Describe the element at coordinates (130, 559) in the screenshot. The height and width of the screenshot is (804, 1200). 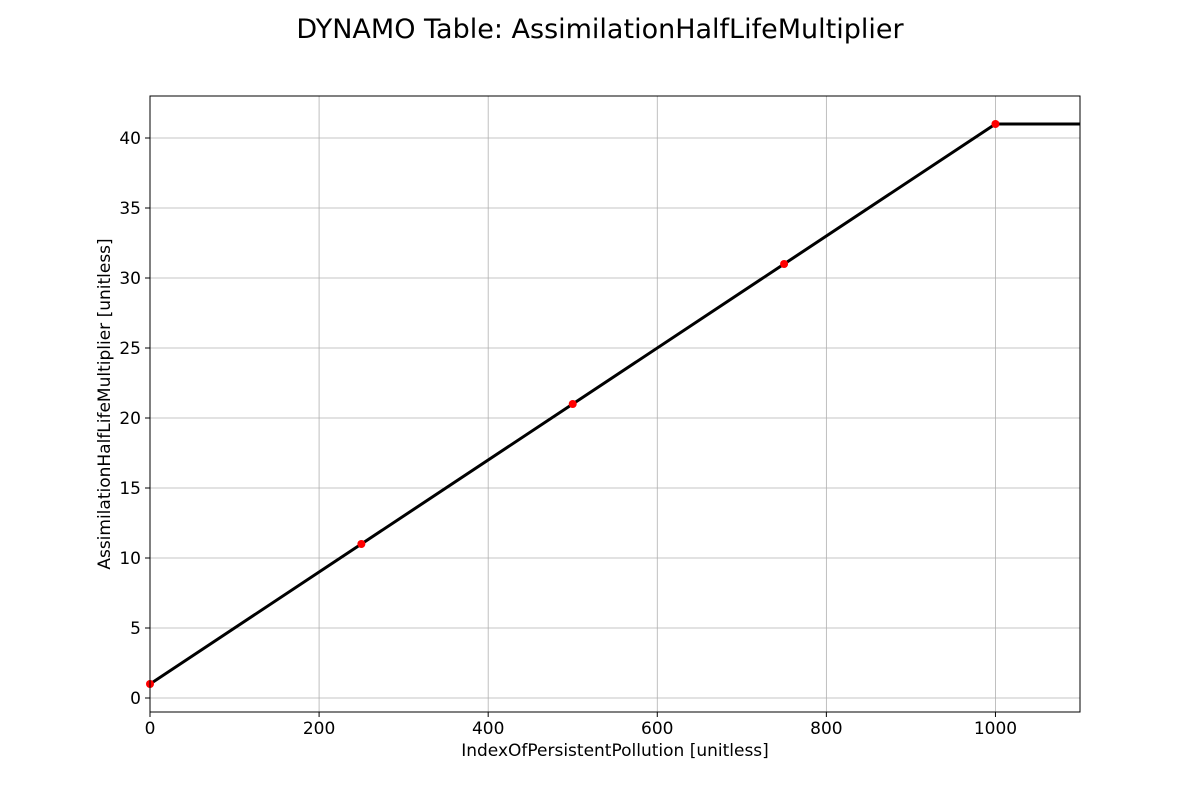
I see `y-tick-label: 10` at that location.